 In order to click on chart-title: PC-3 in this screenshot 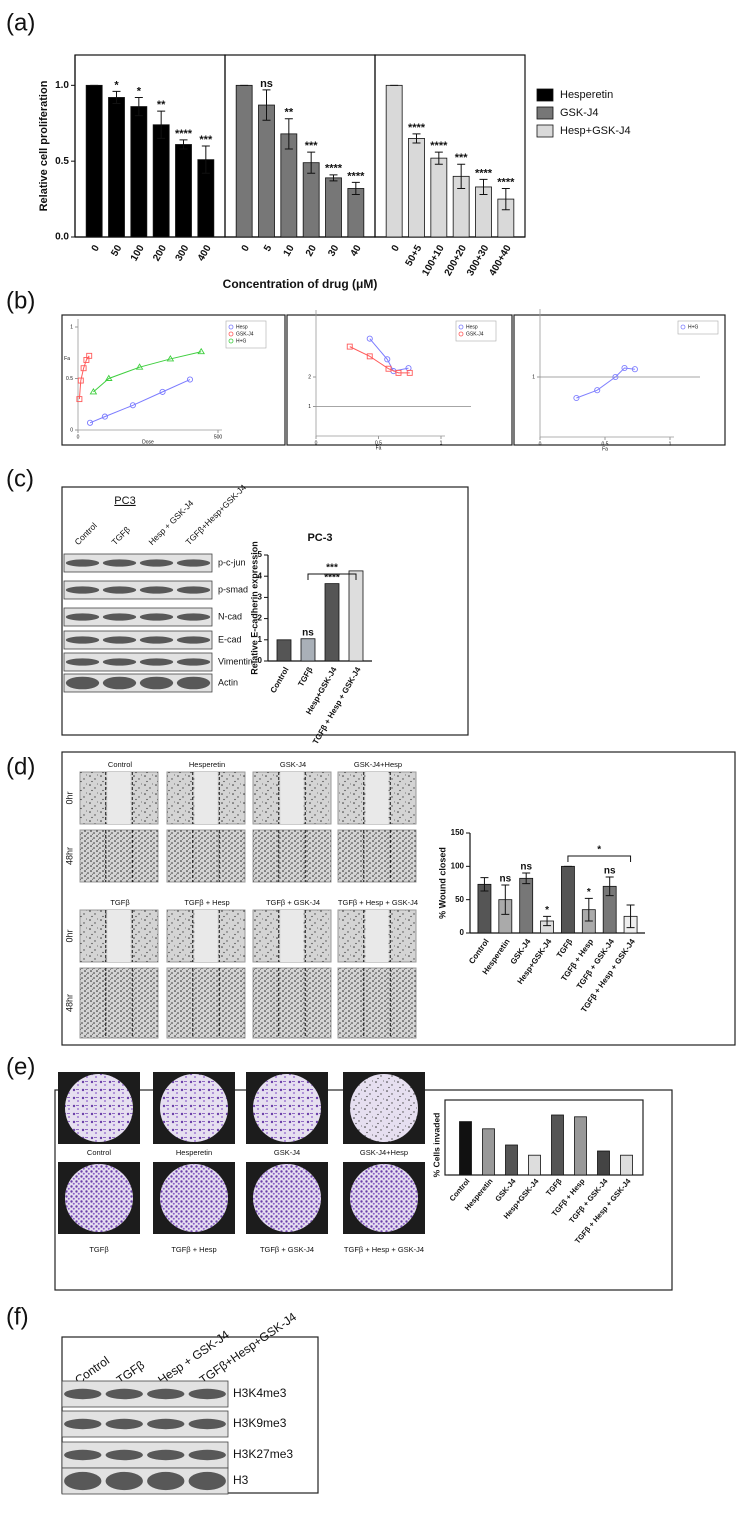, I will do `click(319, 538)`.